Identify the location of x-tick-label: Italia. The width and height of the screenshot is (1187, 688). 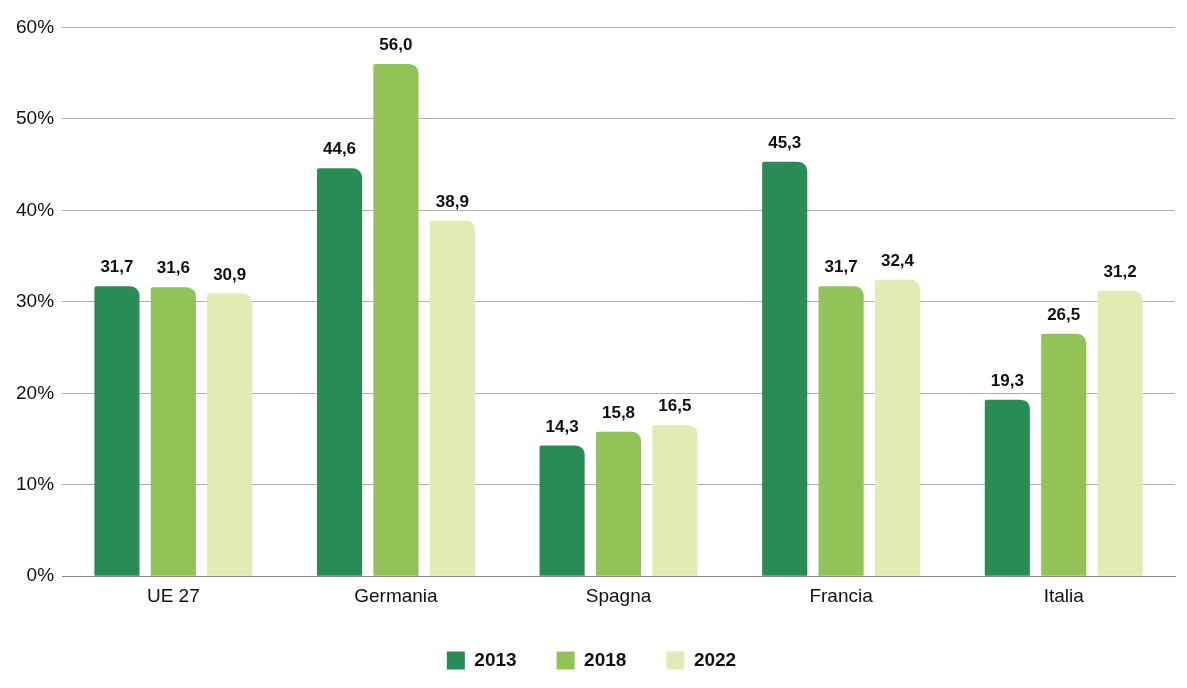
(1064, 595).